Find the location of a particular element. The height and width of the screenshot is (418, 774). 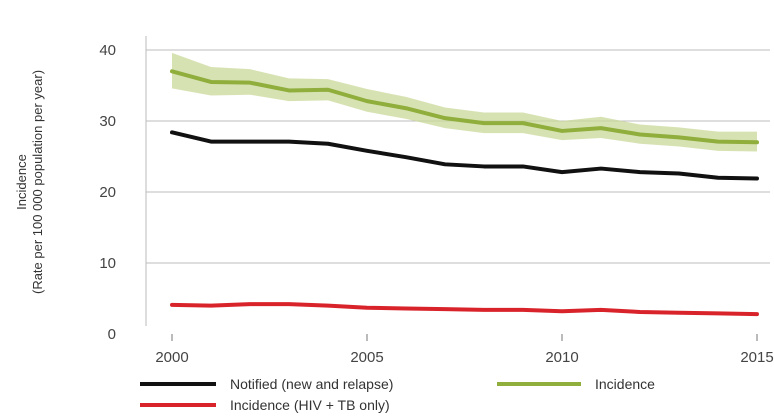

legend-label-notified: Notified (new and relapse) is located at coordinates (311, 384).